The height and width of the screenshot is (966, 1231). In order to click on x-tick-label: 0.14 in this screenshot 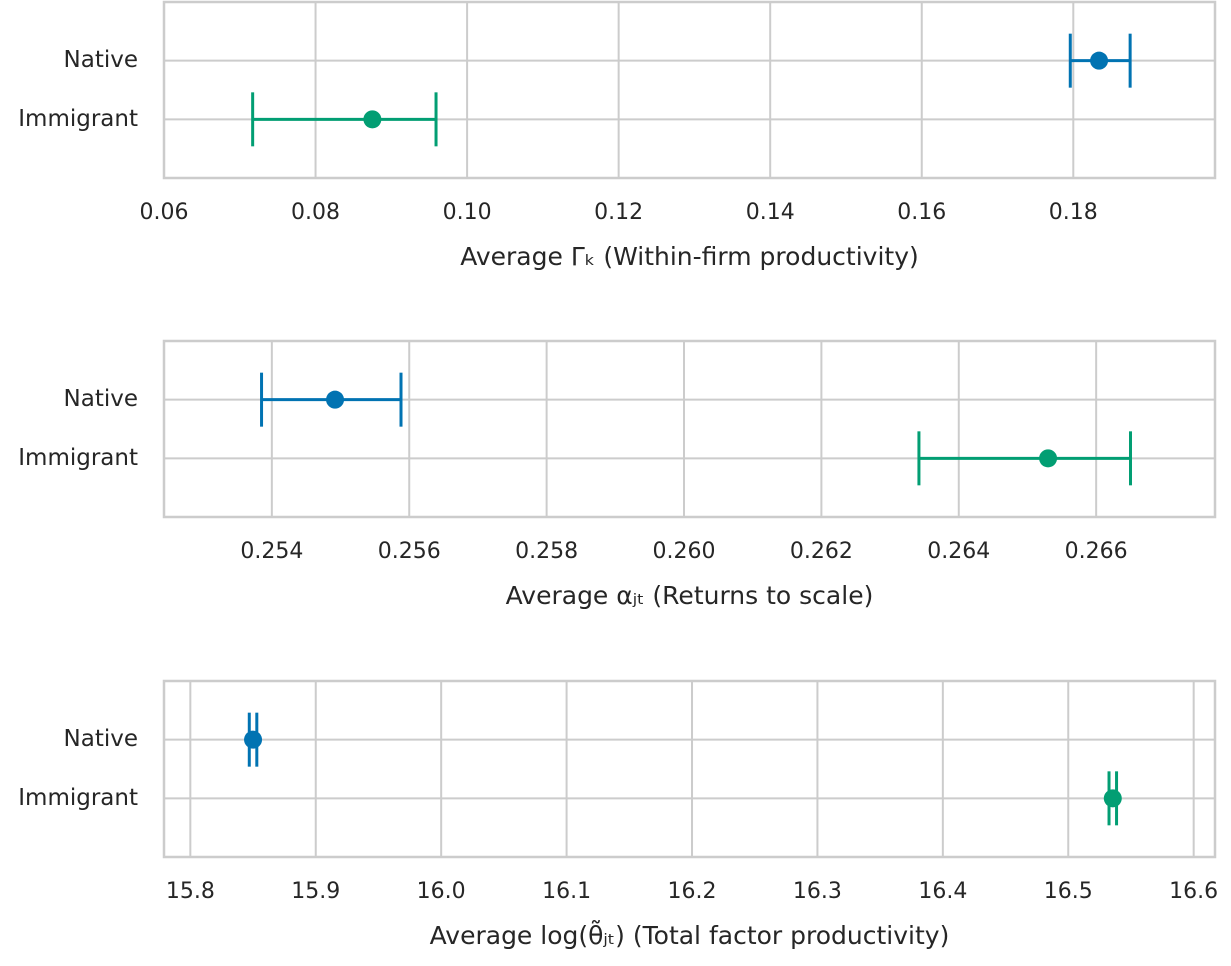, I will do `click(770, 212)`.